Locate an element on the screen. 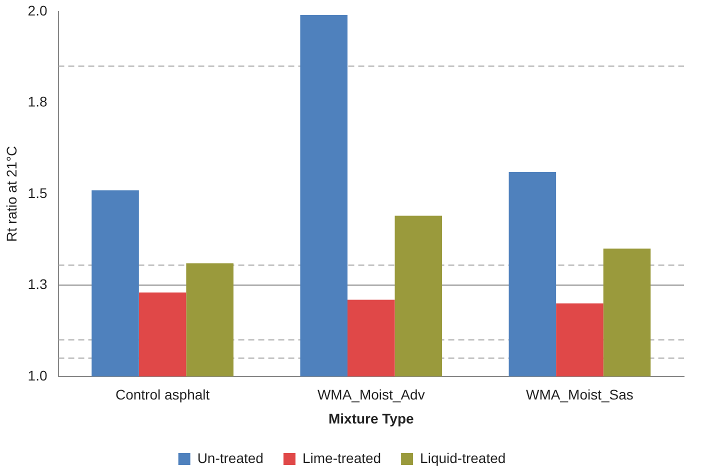 Image resolution: width=704 pixels, height=476 pixels. x-axis-title: Mixture Type is located at coordinates (371, 418).